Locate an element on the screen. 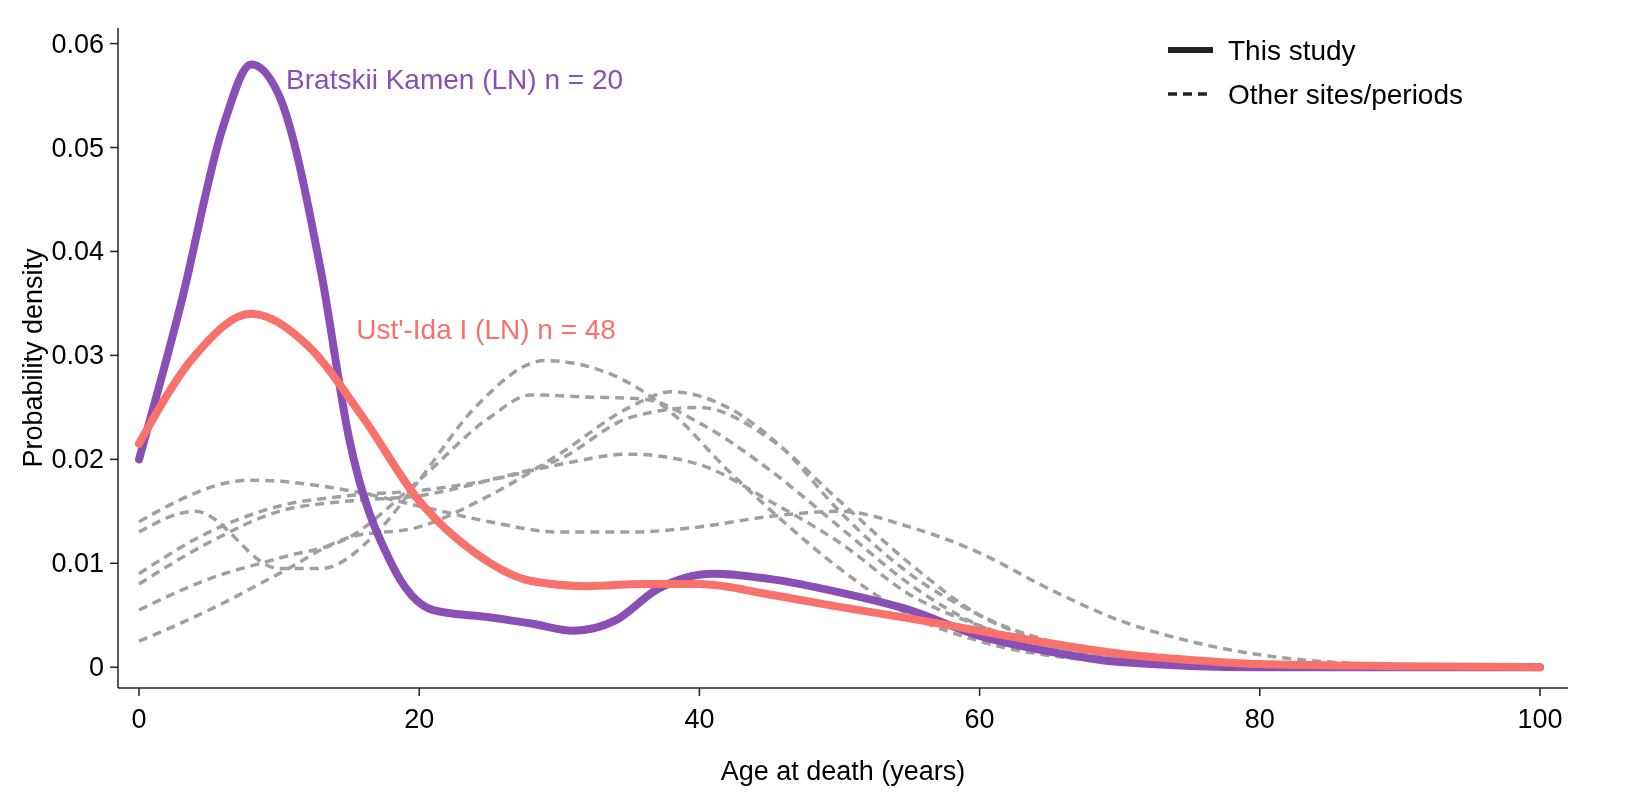  y-tick-label: 0.02 is located at coordinates (77, 459).